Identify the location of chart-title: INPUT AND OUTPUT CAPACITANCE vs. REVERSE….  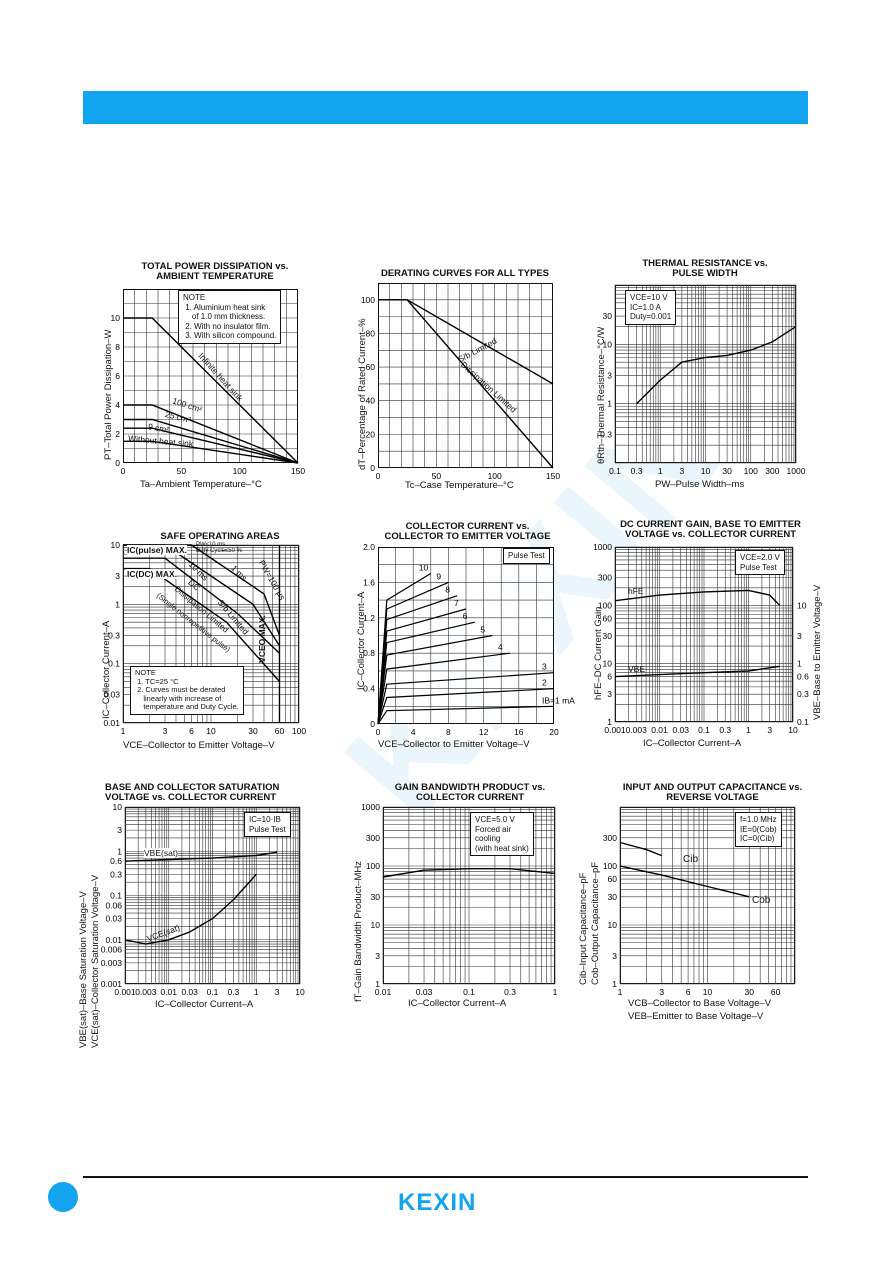
(712, 792).